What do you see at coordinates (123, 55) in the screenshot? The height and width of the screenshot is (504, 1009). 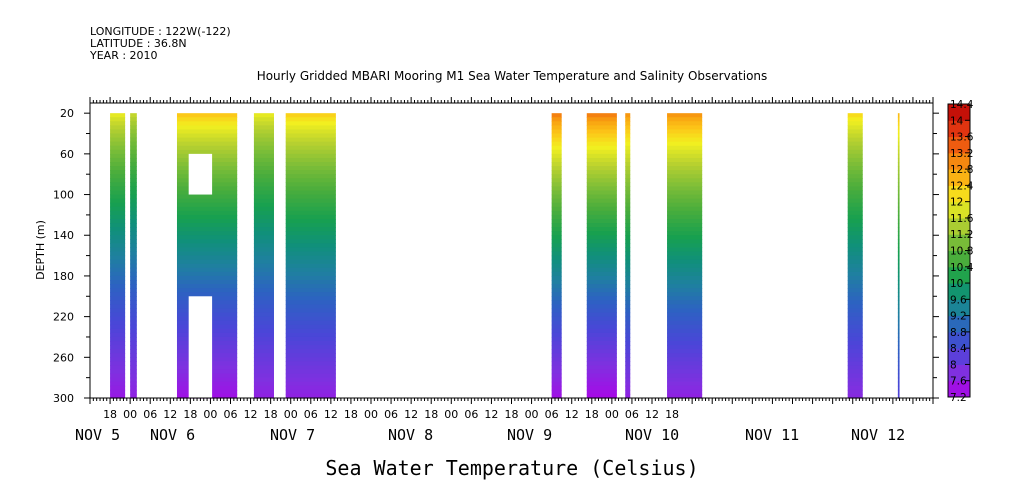 I see `year-label: YEAR : 2010` at bounding box center [123, 55].